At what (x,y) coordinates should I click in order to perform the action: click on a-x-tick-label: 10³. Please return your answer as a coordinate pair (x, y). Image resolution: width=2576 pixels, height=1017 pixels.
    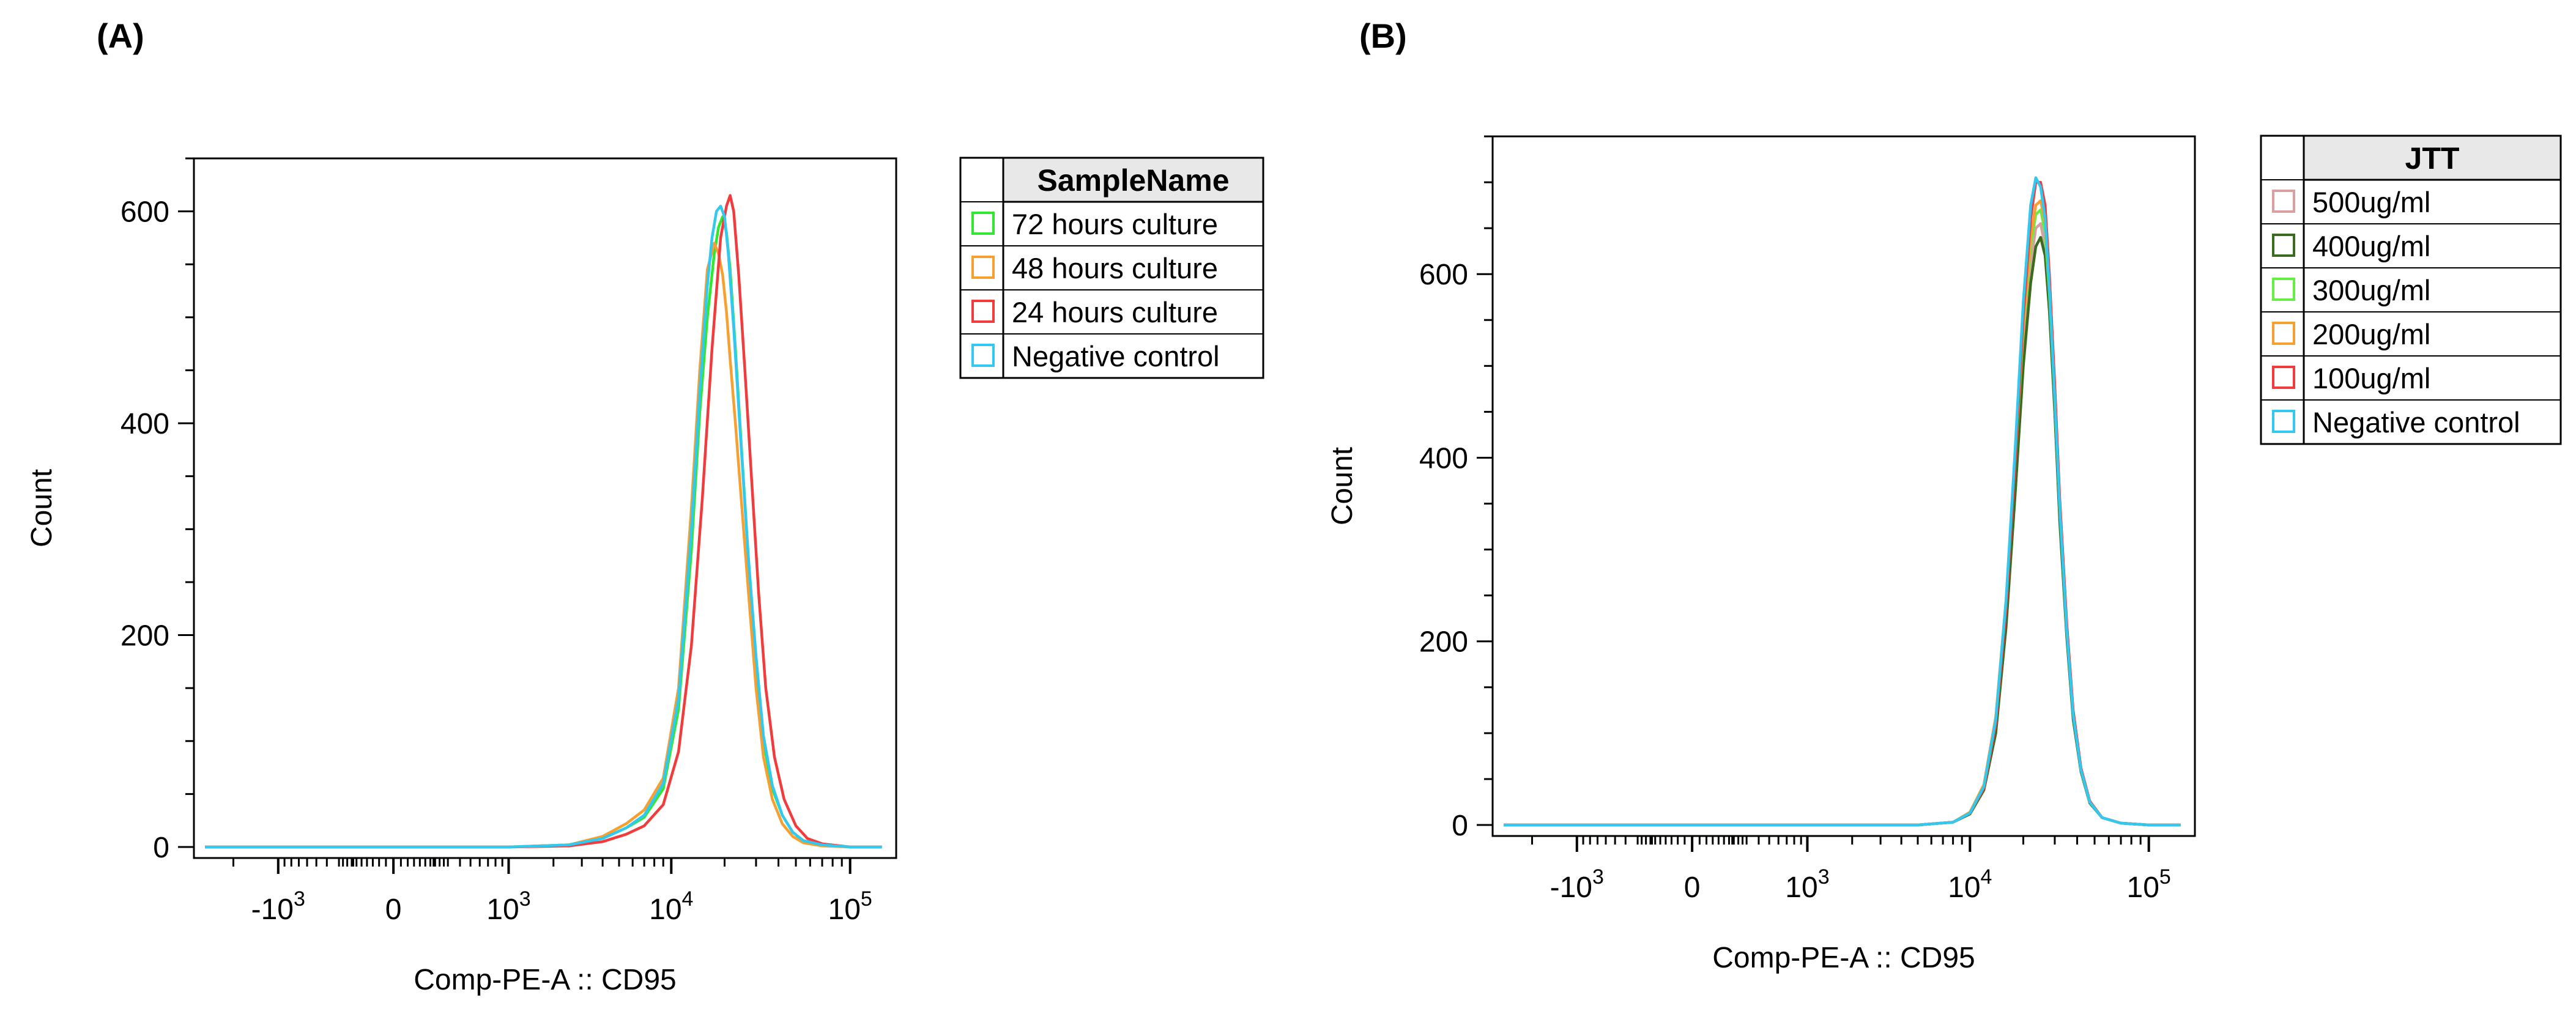
    Looking at the image, I should click on (508, 906).